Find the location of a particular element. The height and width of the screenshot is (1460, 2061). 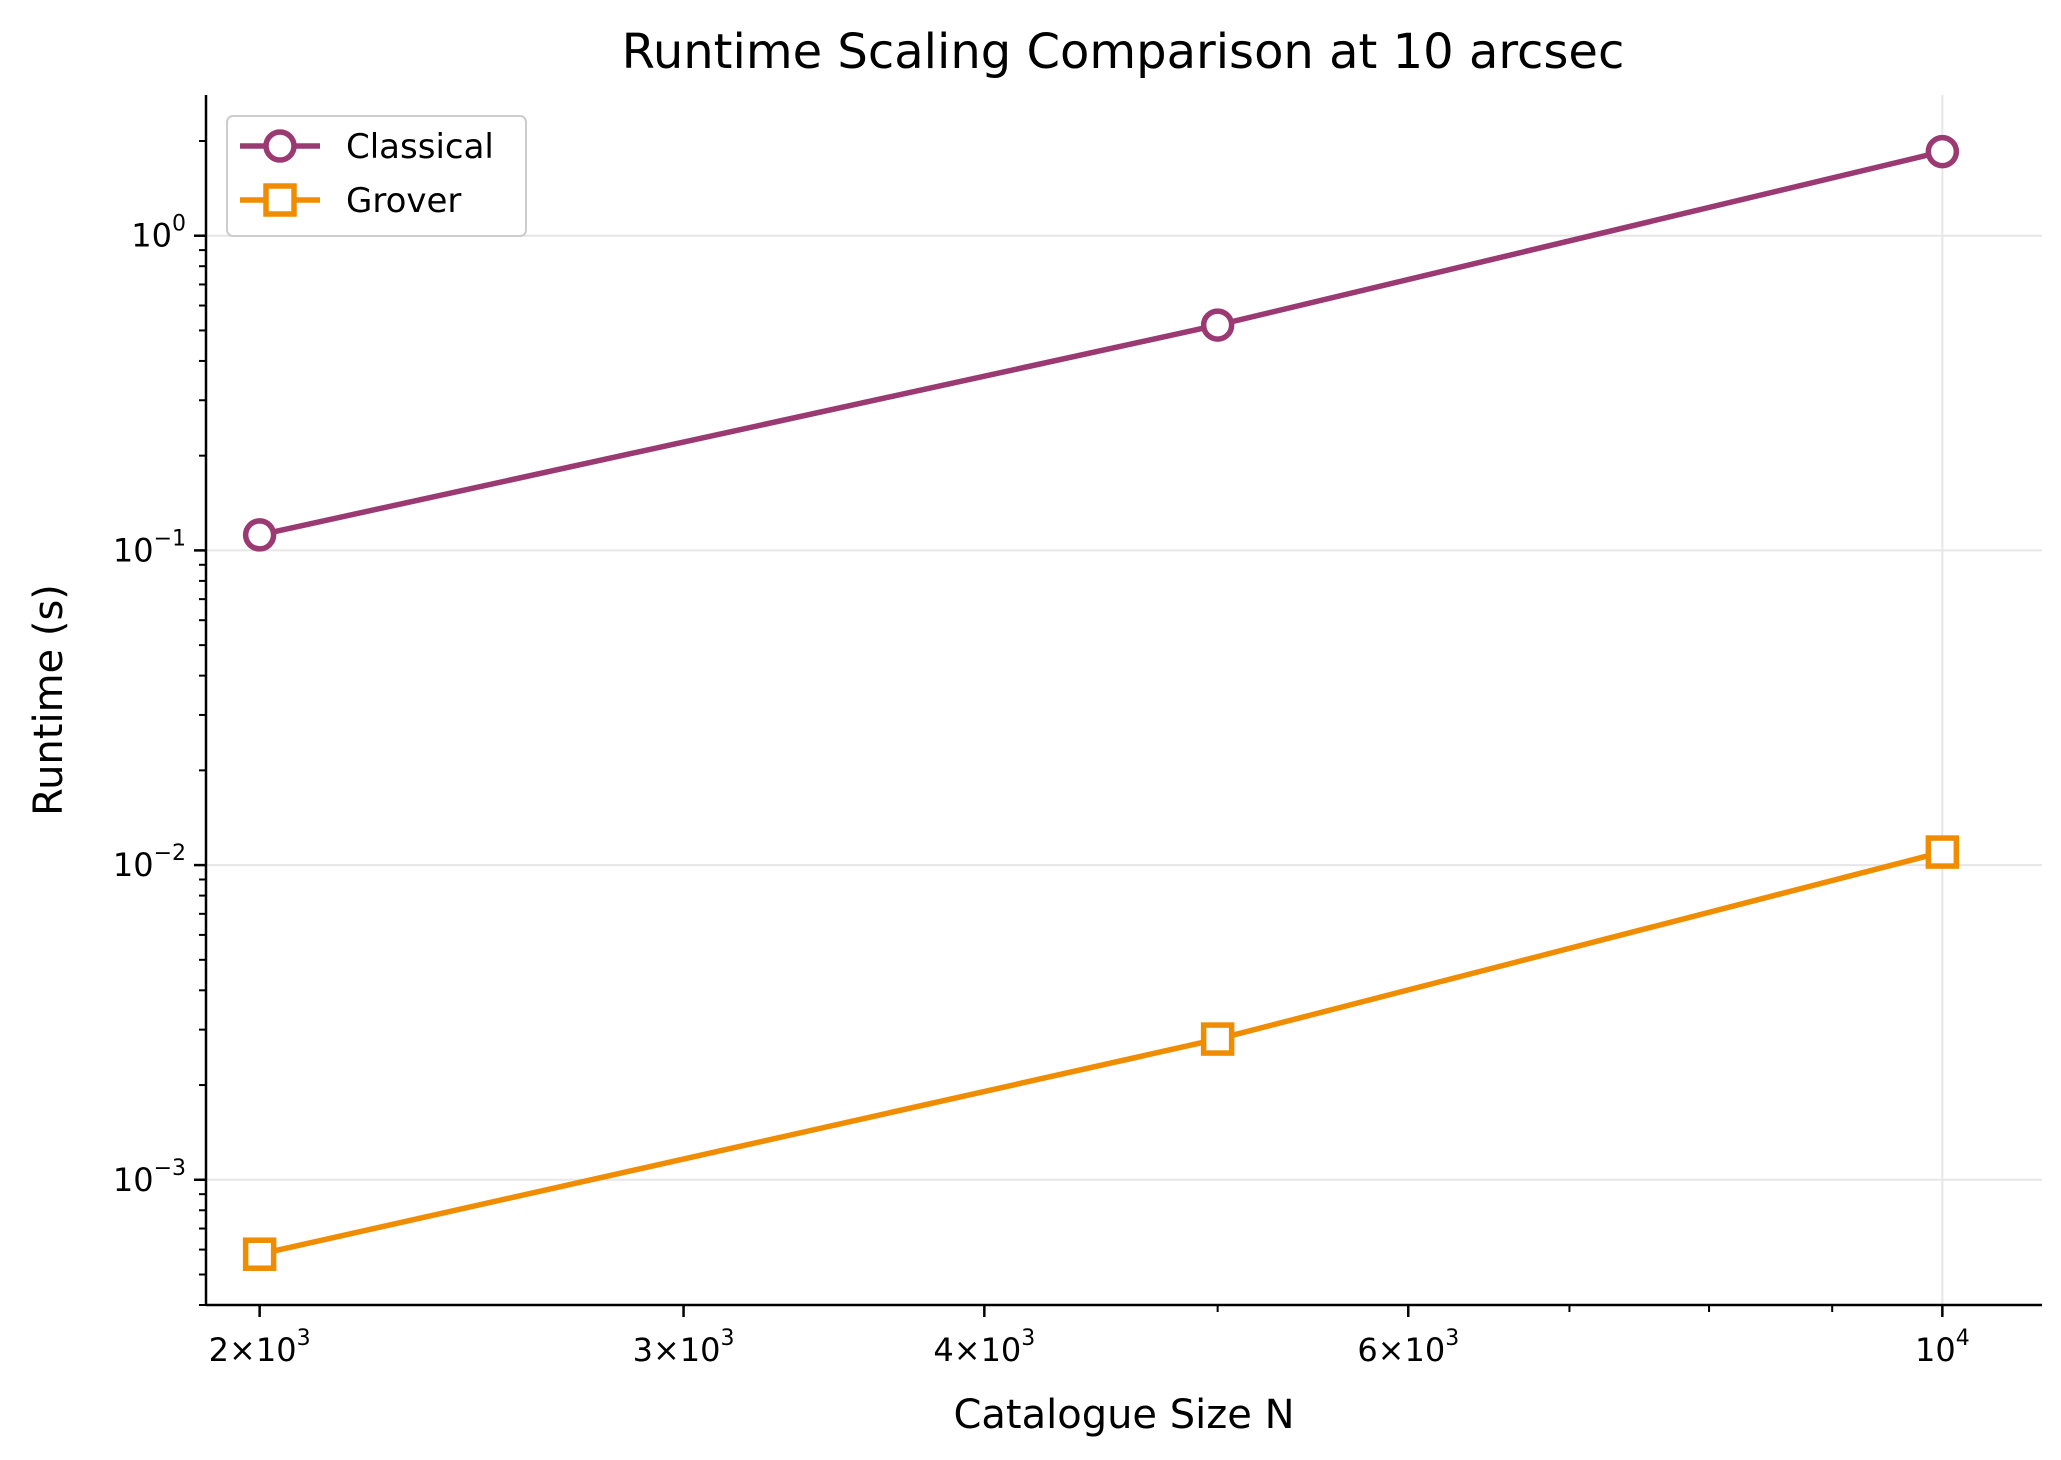

y-tick-exponent: −1 is located at coordinates (170, 538).